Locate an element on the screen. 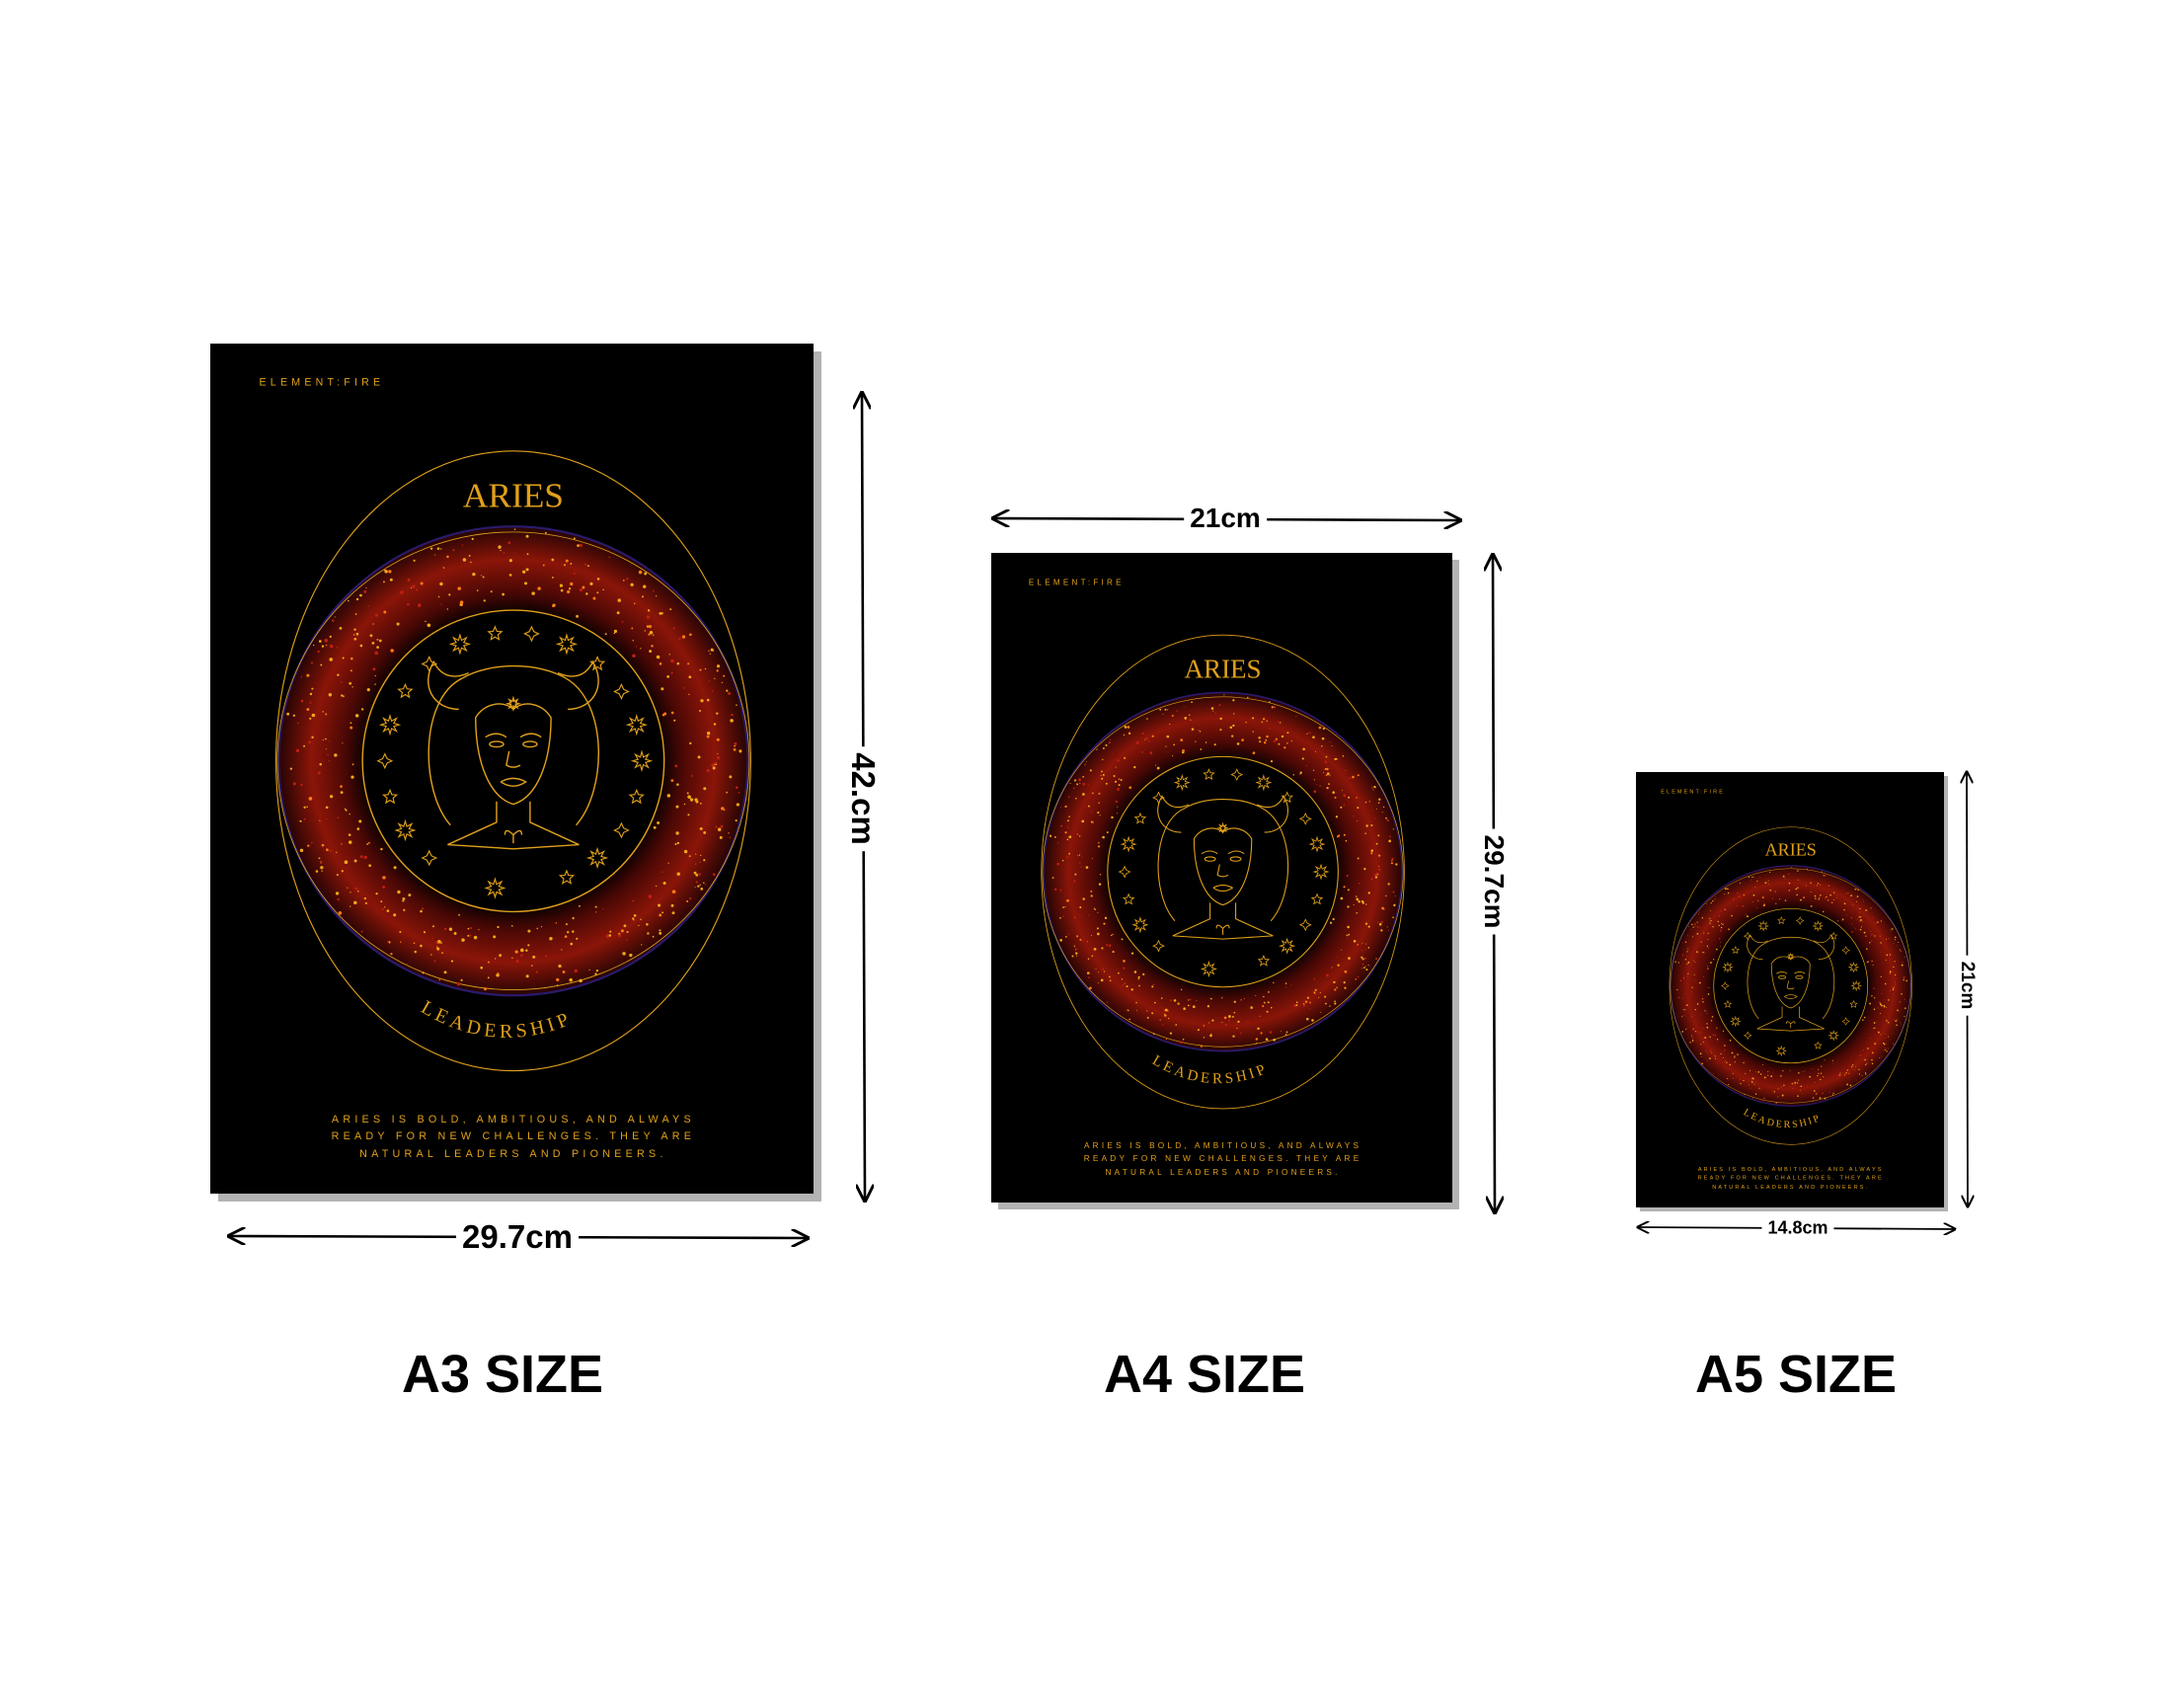 This screenshot has height=1708, width=2177. a3-width-label: 29.7cm is located at coordinates (518, 1237).